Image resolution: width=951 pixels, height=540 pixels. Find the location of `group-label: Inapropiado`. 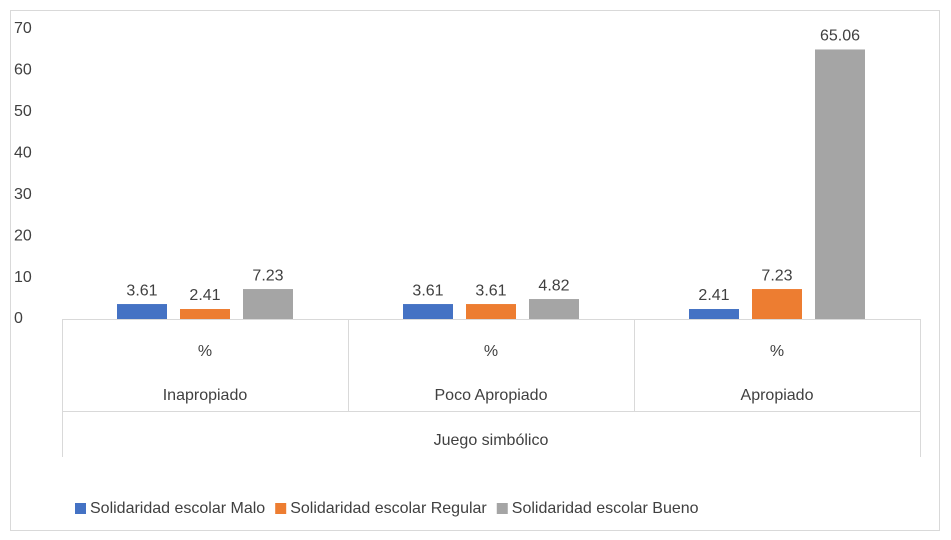

group-label: Inapropiado is located at coordinates (205, 395).